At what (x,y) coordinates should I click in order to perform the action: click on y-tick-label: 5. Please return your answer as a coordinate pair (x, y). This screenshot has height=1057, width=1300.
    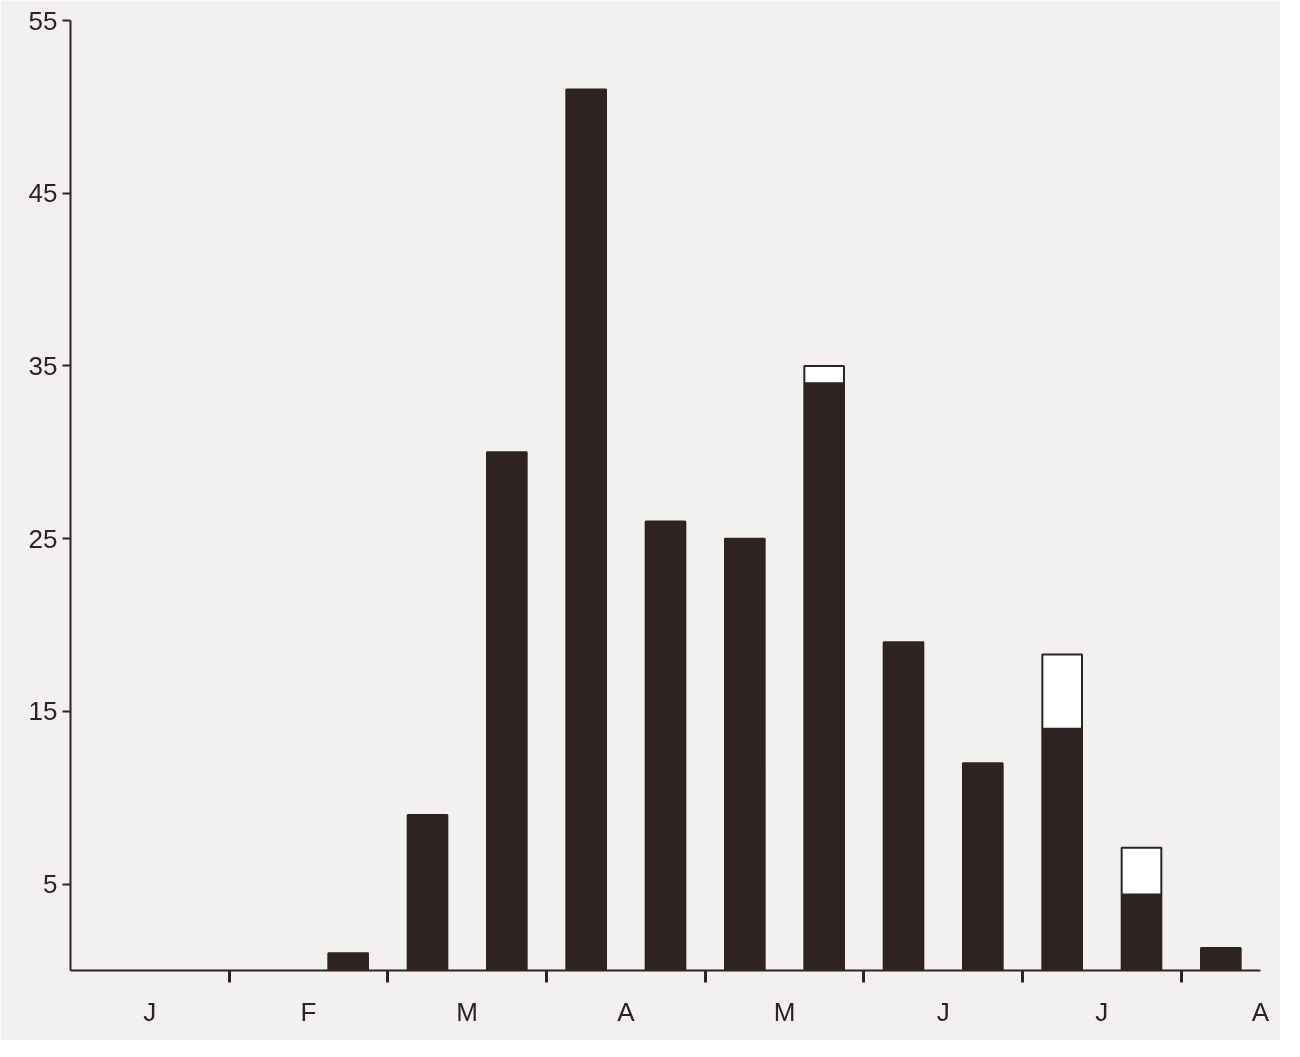
    Looking at the image, I should click on (50, 884).